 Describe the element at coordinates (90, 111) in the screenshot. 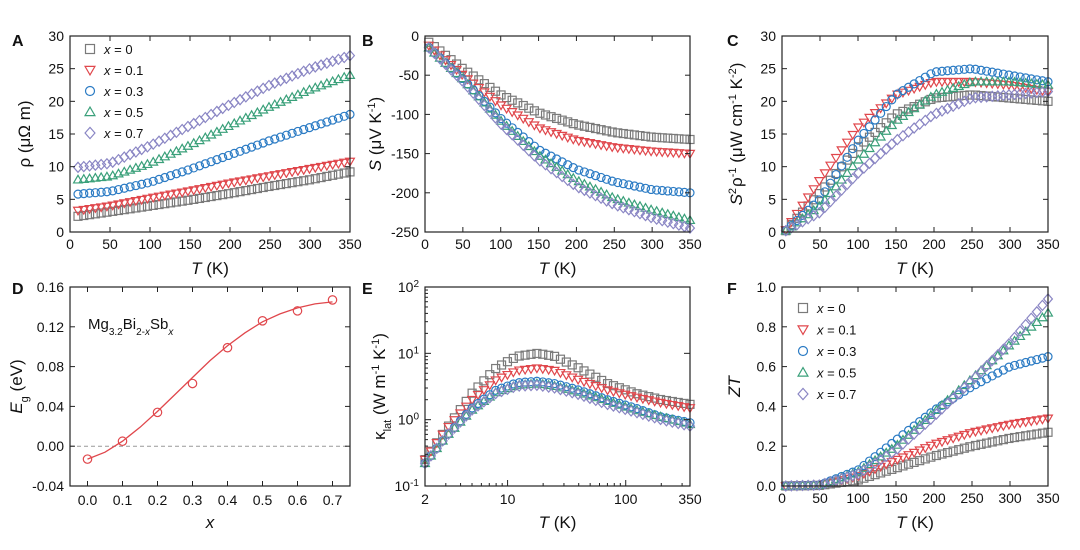

I see `legend-marker` at that location.